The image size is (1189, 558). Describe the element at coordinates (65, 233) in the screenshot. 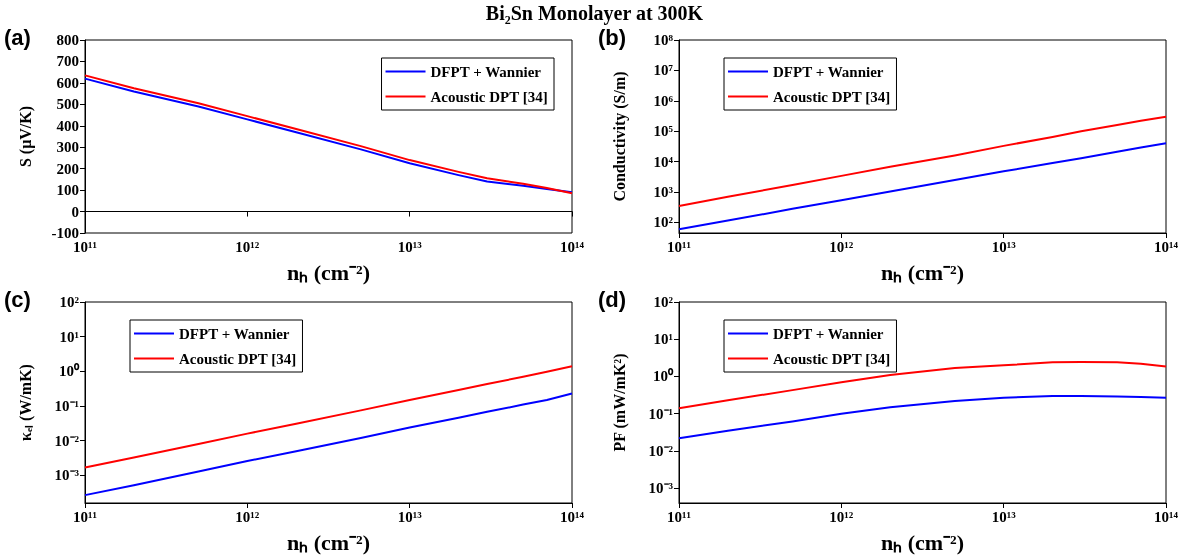

I see `y-tick-label: -100` at that location.